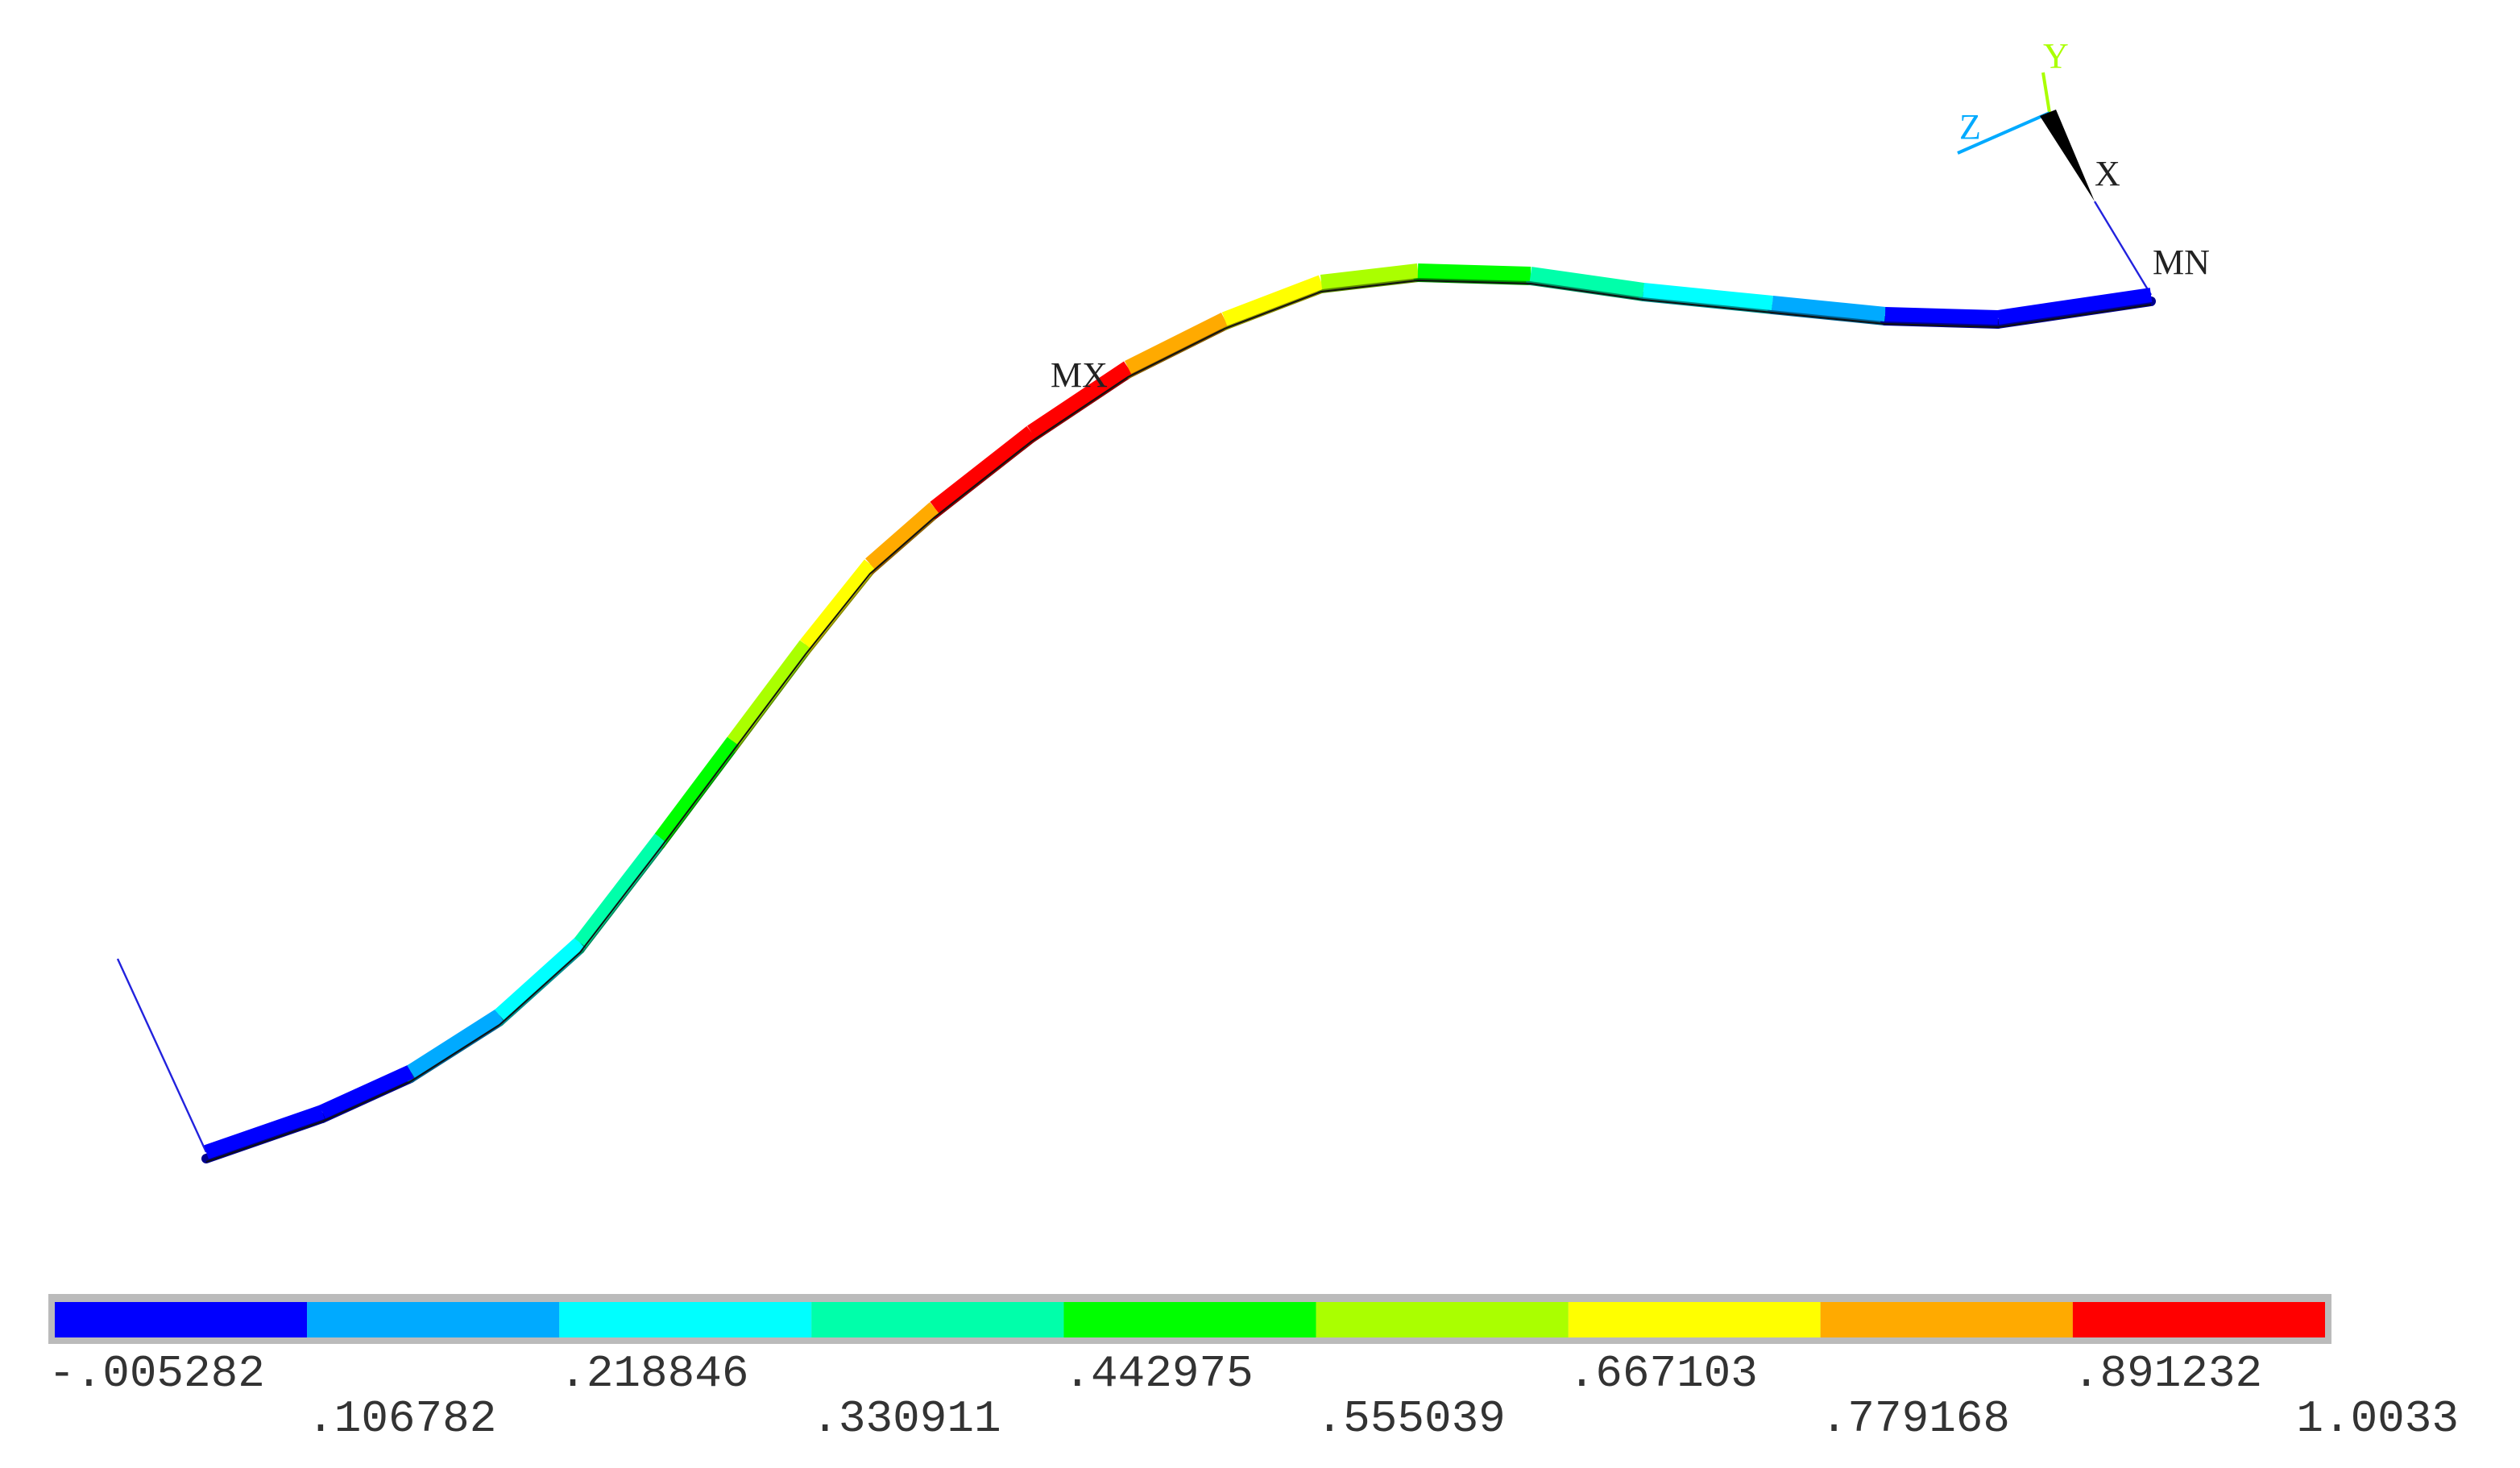 Image resolution: width=2520 pixels, height=1468 pixels. I want to click on triad-label: Z, so click(1970, 127).